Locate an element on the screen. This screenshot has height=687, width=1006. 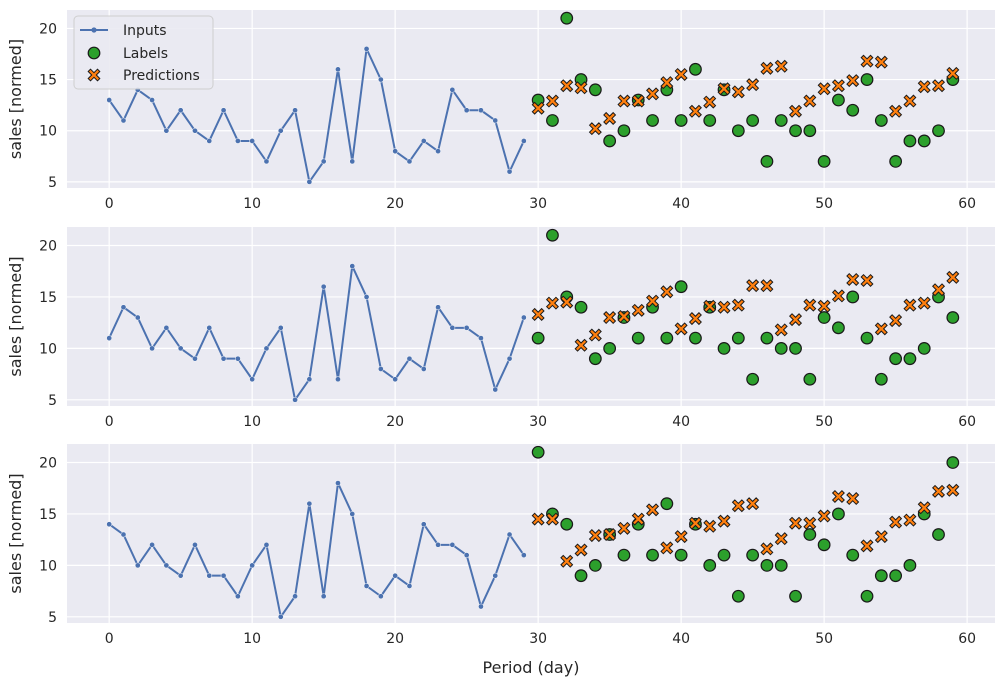
y-tick-labels: 5 10 15 20 is located at coordinates (48, 105).